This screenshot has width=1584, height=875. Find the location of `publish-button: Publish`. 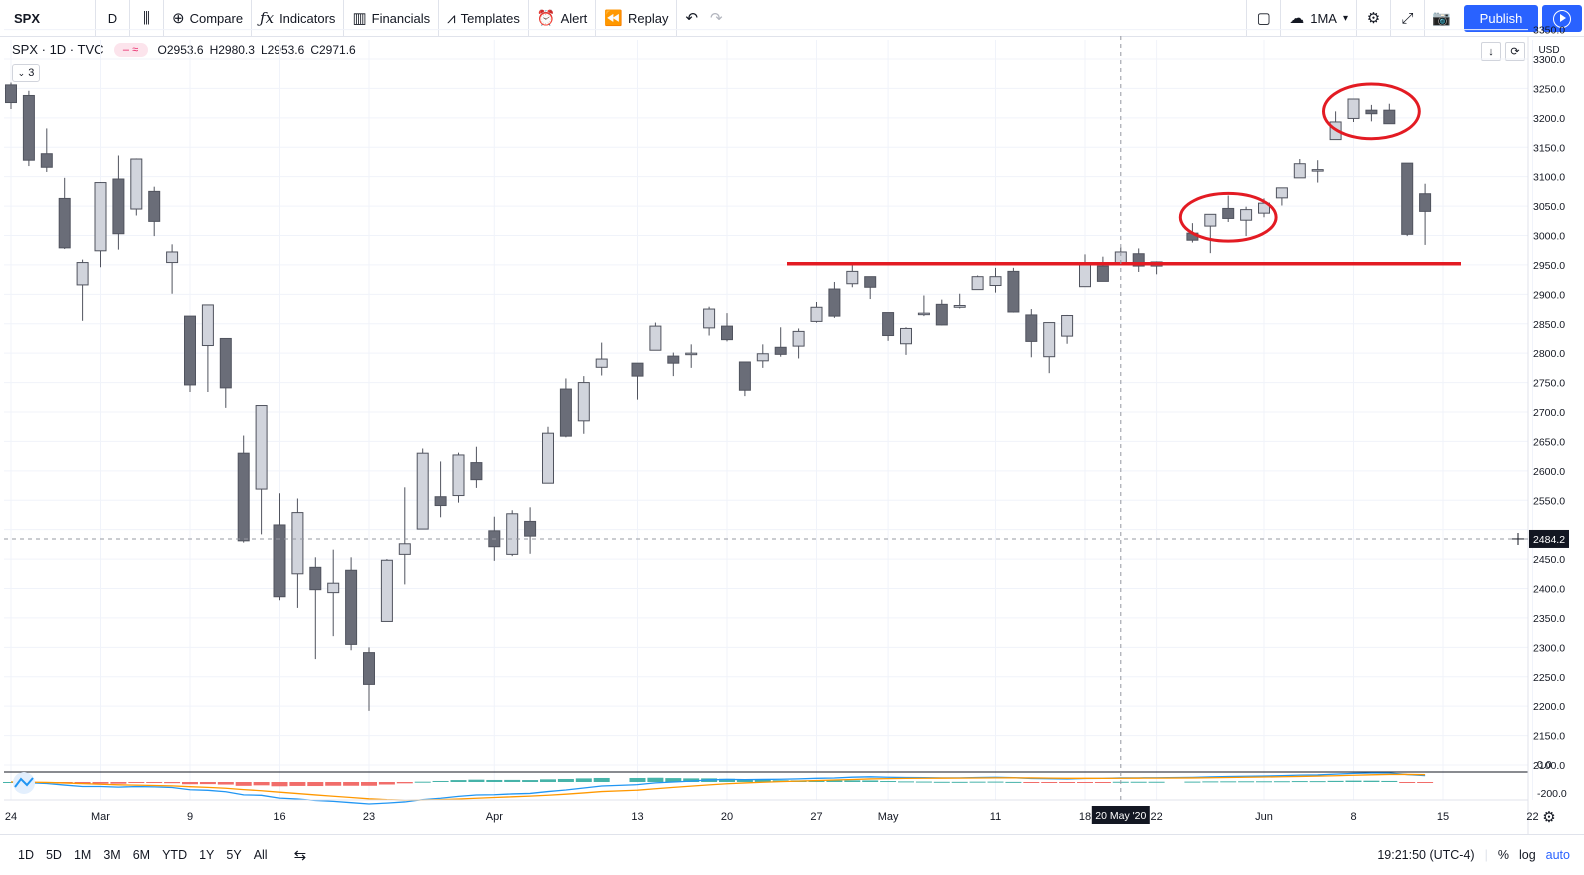

publish-button: Publish is located at coordinates (1501, 18).